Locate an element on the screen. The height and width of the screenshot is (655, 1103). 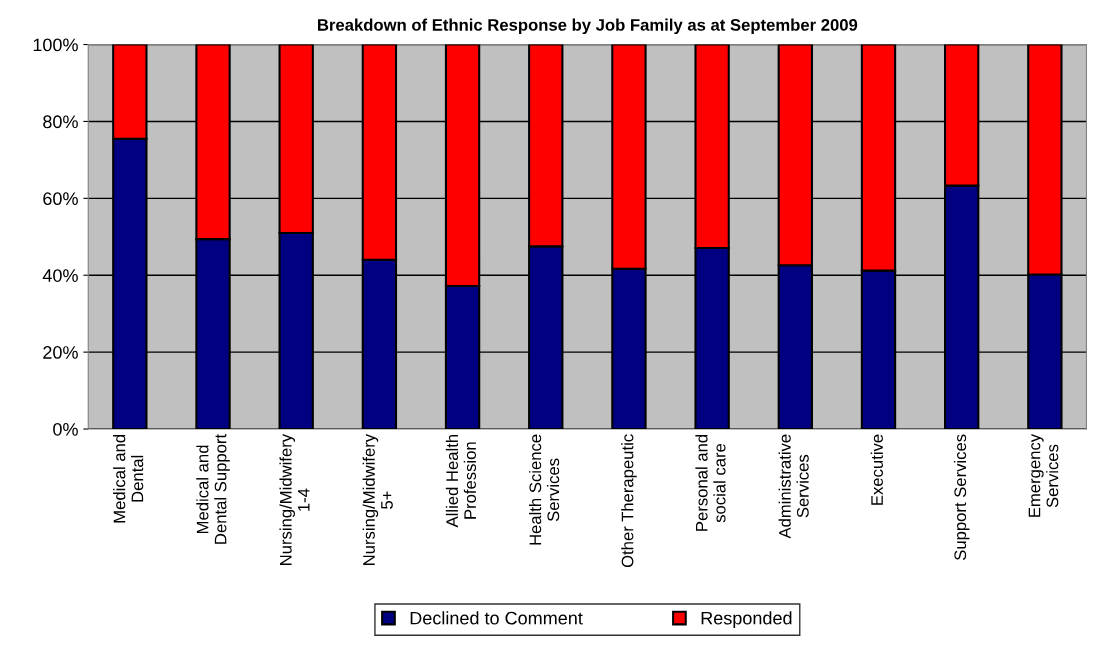
y-tick-label: 100% is located at coordinates (55, 45).